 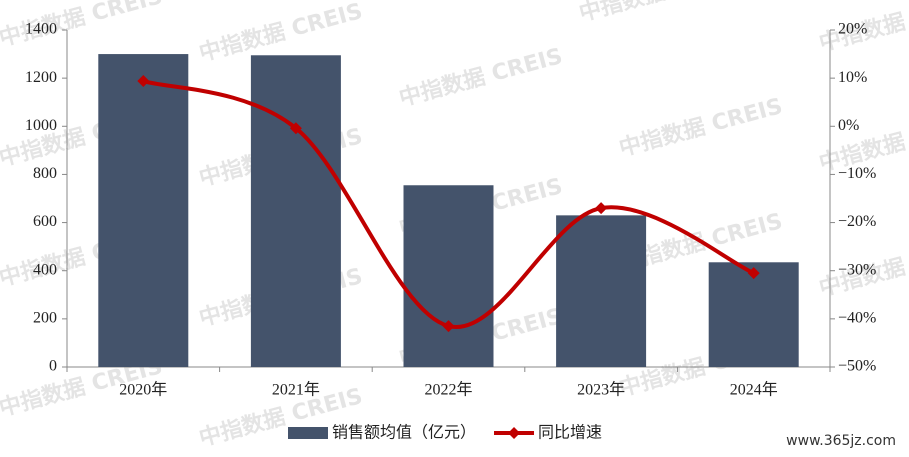 What do you see at coordinates (448, 390) in the screenshot?
I see `x-tick-label: 2022年` at bounding box center [448, 390].